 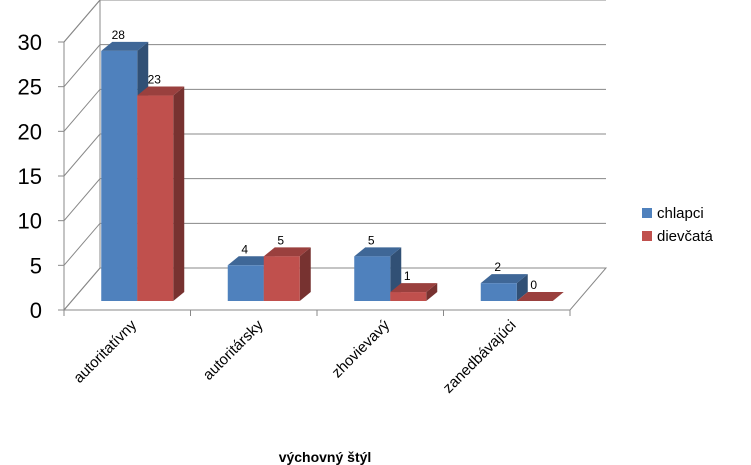 I want to click on legend-label: dievčatá, so click(x=685, y=236).